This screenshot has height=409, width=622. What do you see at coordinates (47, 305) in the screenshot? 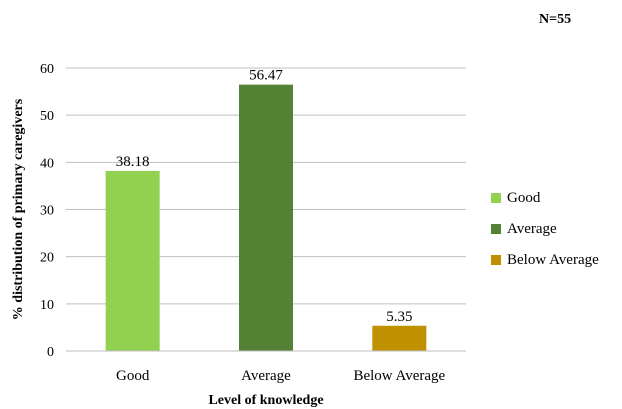
I see `y-tick-label: 10` at bounding box center [47, 305].